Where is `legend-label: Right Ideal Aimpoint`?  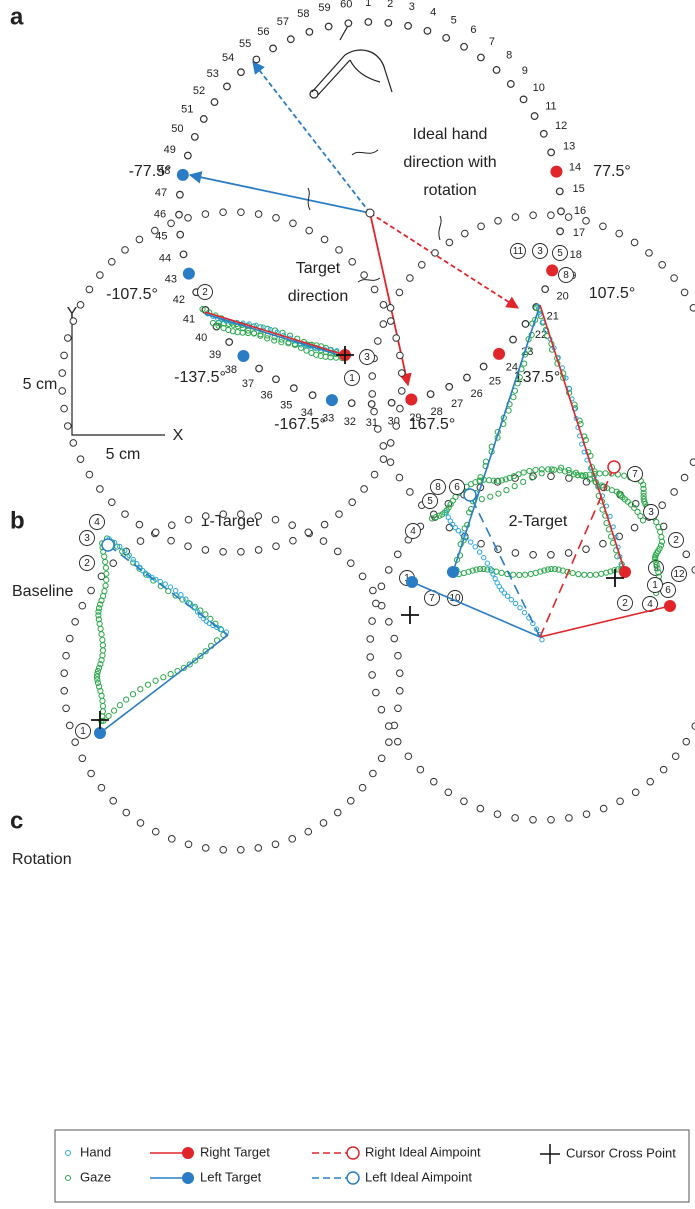
legend-label: Right Ideal Aimpoint is located at coordinates (423, 1151).